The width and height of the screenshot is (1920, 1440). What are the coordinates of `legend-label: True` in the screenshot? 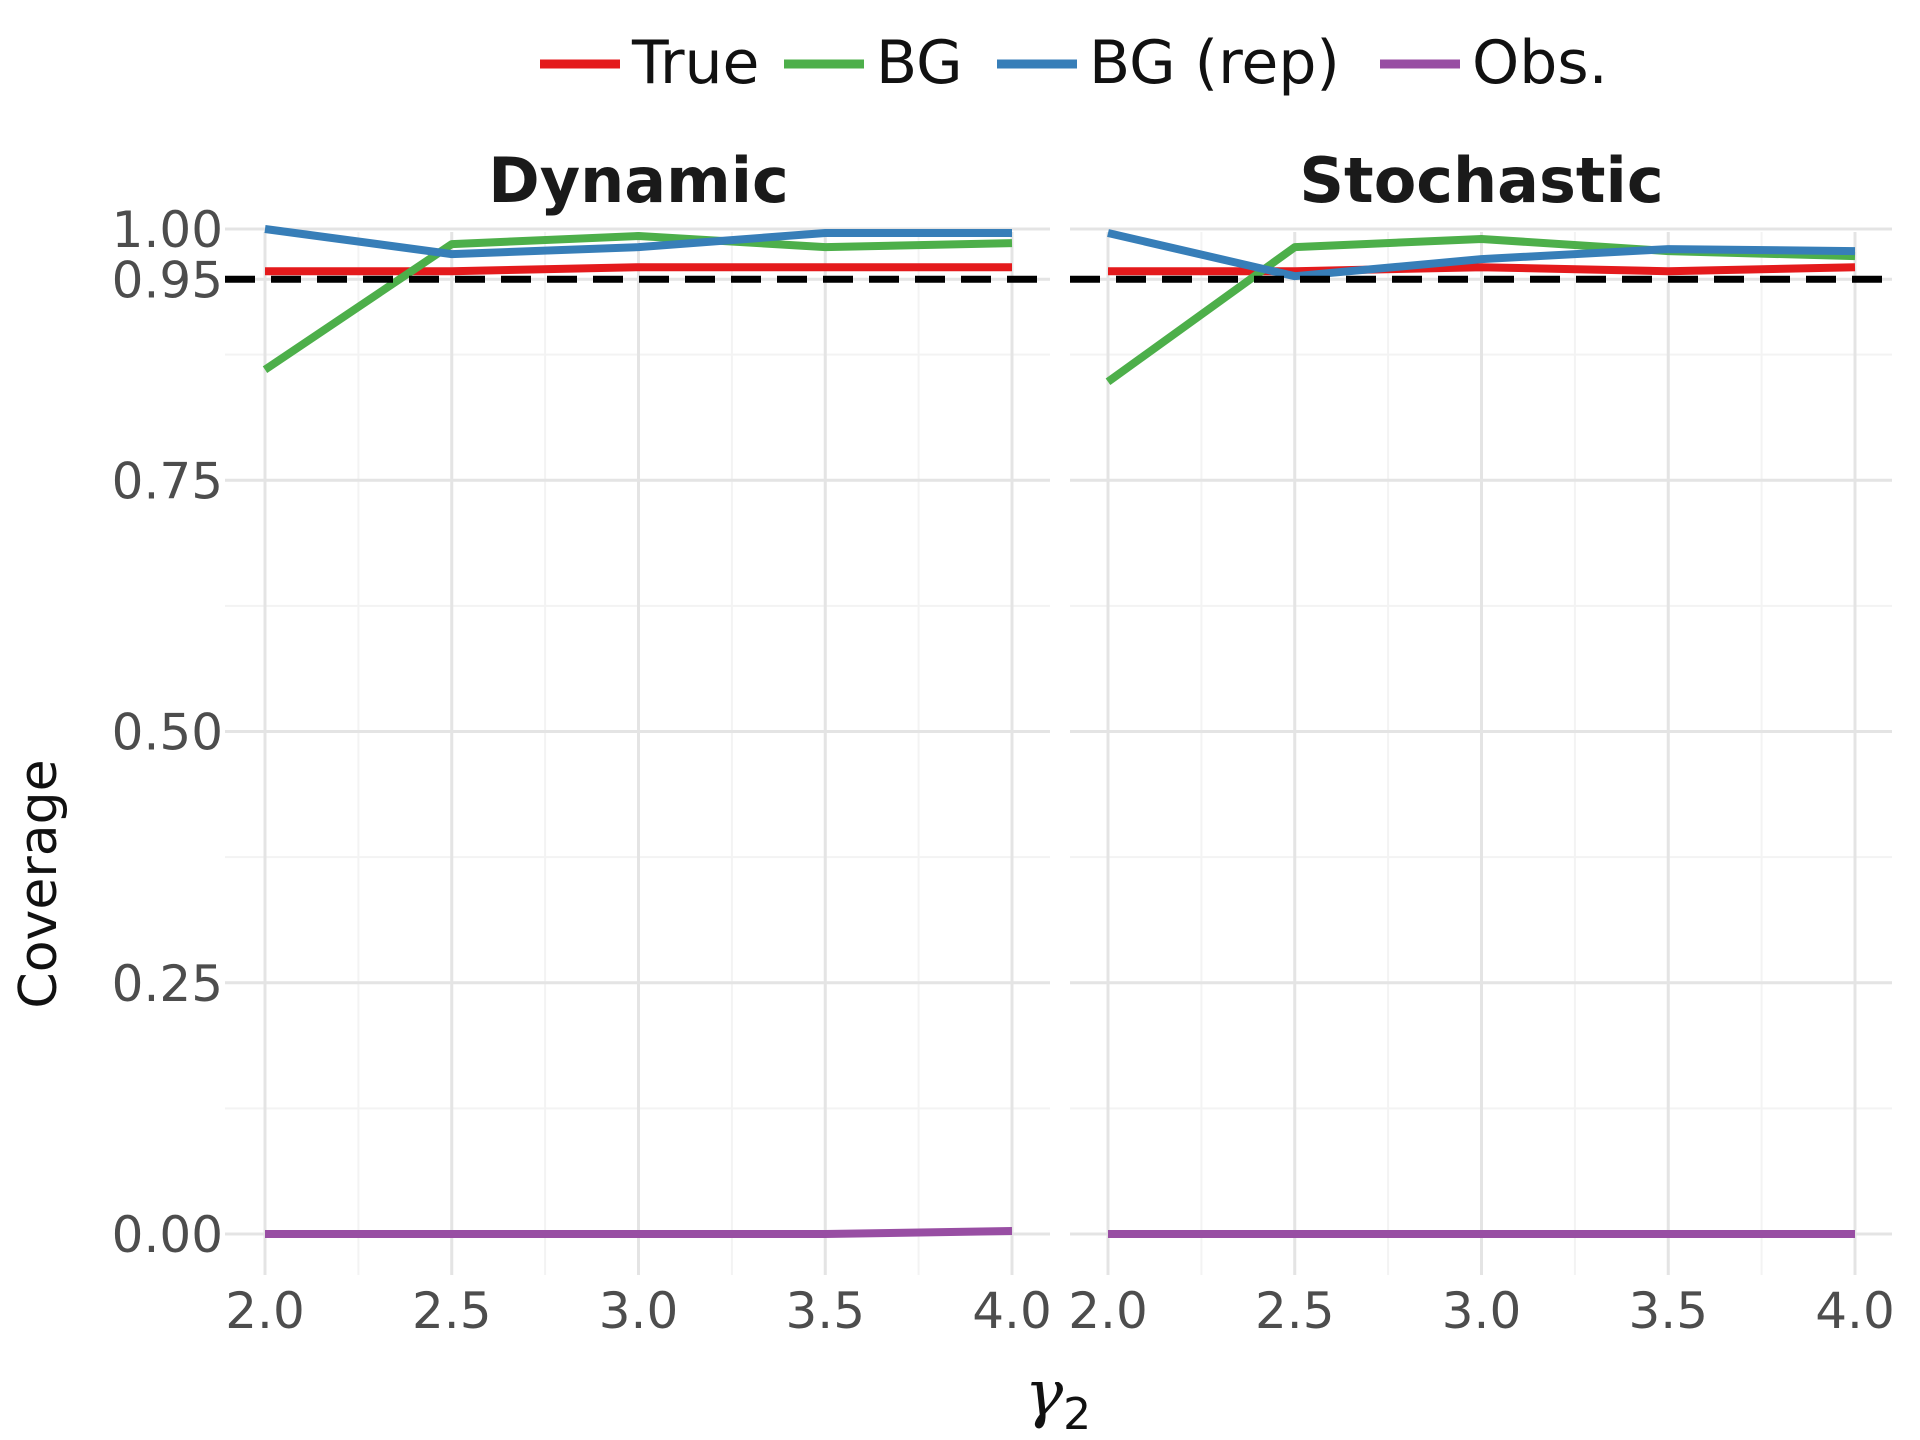 It's located at (695, 63).